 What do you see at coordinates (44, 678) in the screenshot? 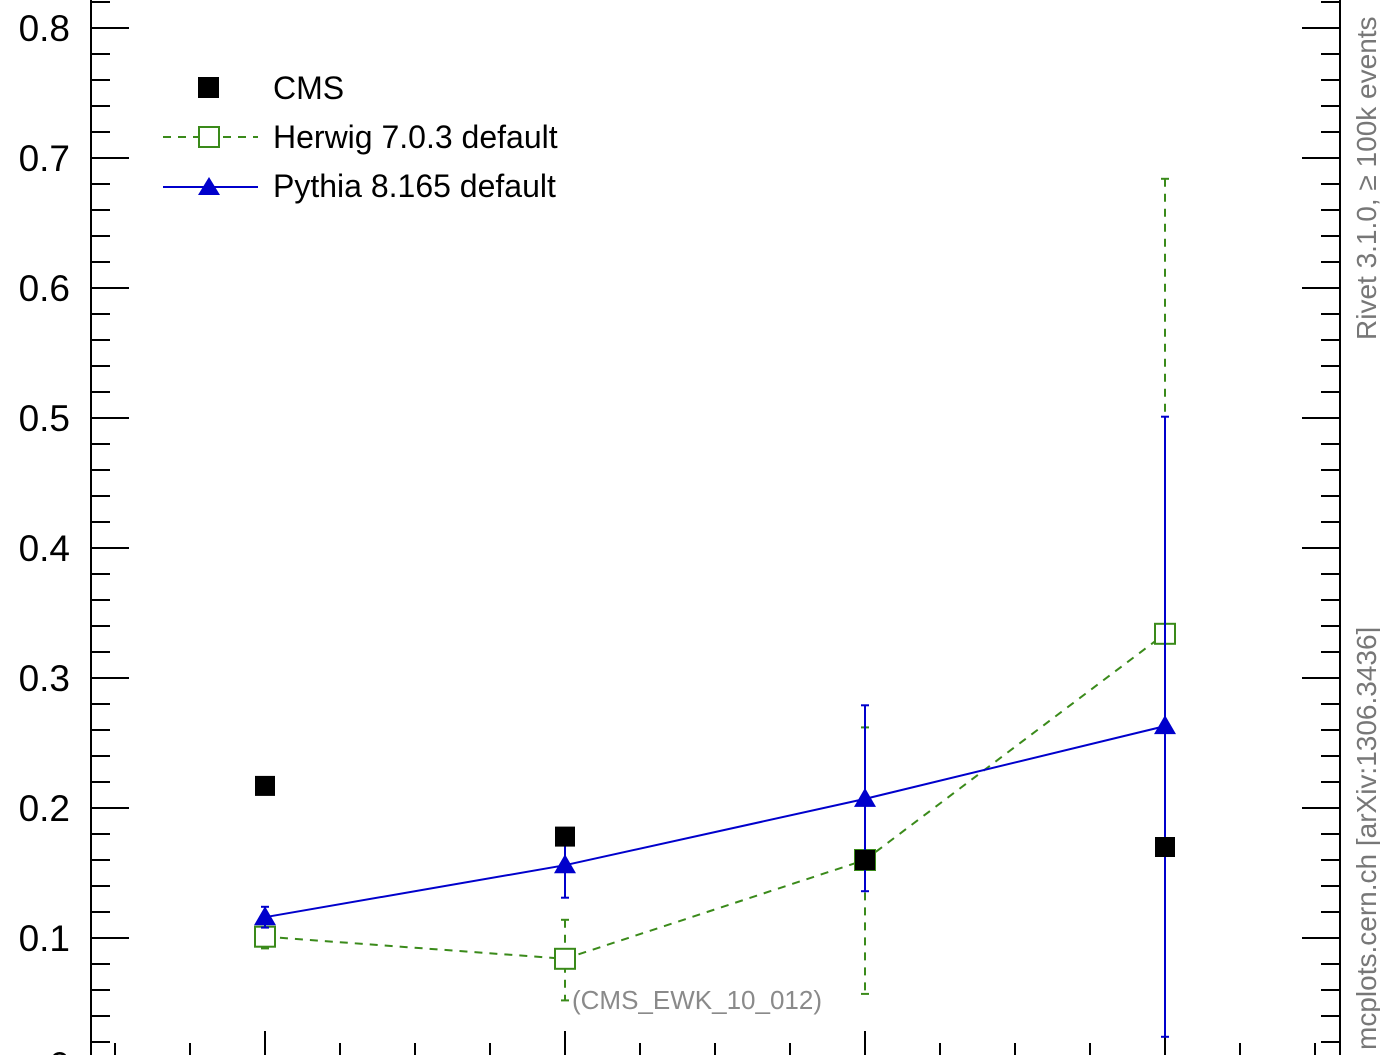
I see `y-tick-label: 0.3` at bounding box center [44, 678].